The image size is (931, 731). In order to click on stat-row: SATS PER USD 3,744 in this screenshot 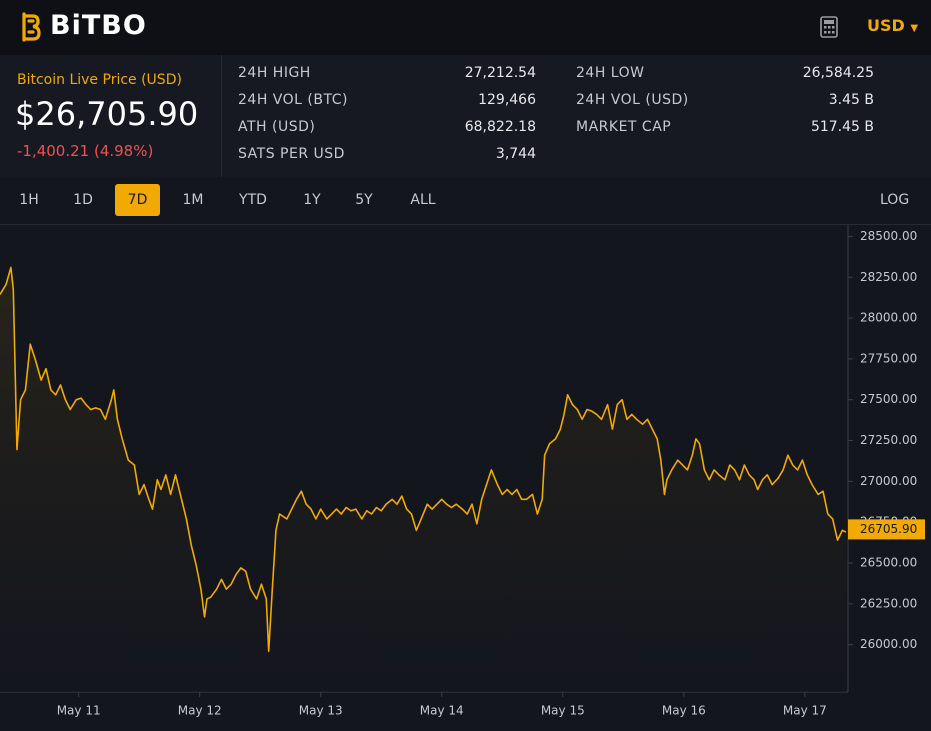, I will do `click(387, 155)`.